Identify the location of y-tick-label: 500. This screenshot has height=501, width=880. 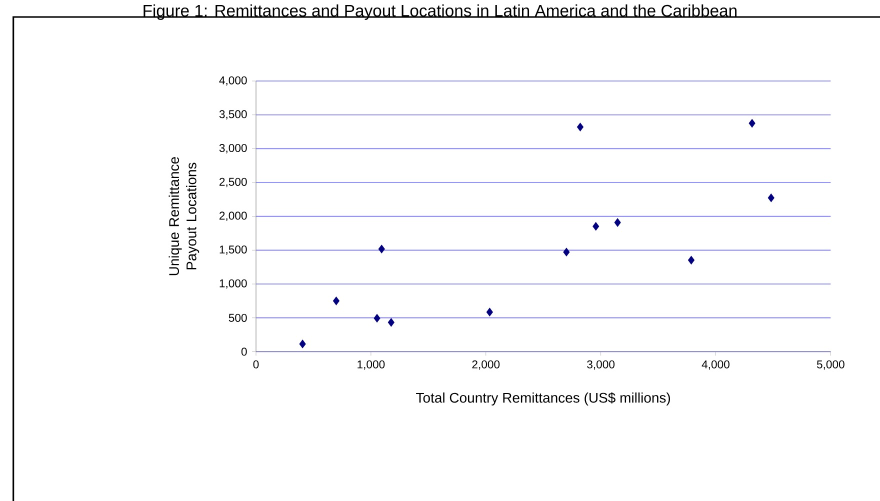
(237, 318).